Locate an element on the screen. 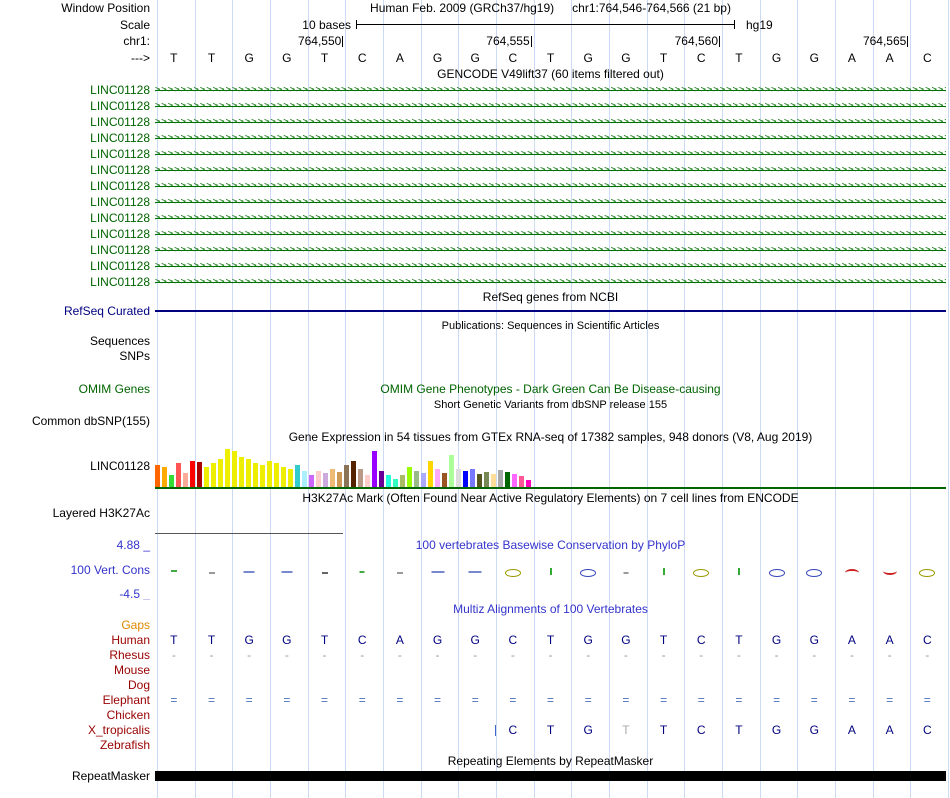  species-label: Rhesus is located at coordinates (129, 655).